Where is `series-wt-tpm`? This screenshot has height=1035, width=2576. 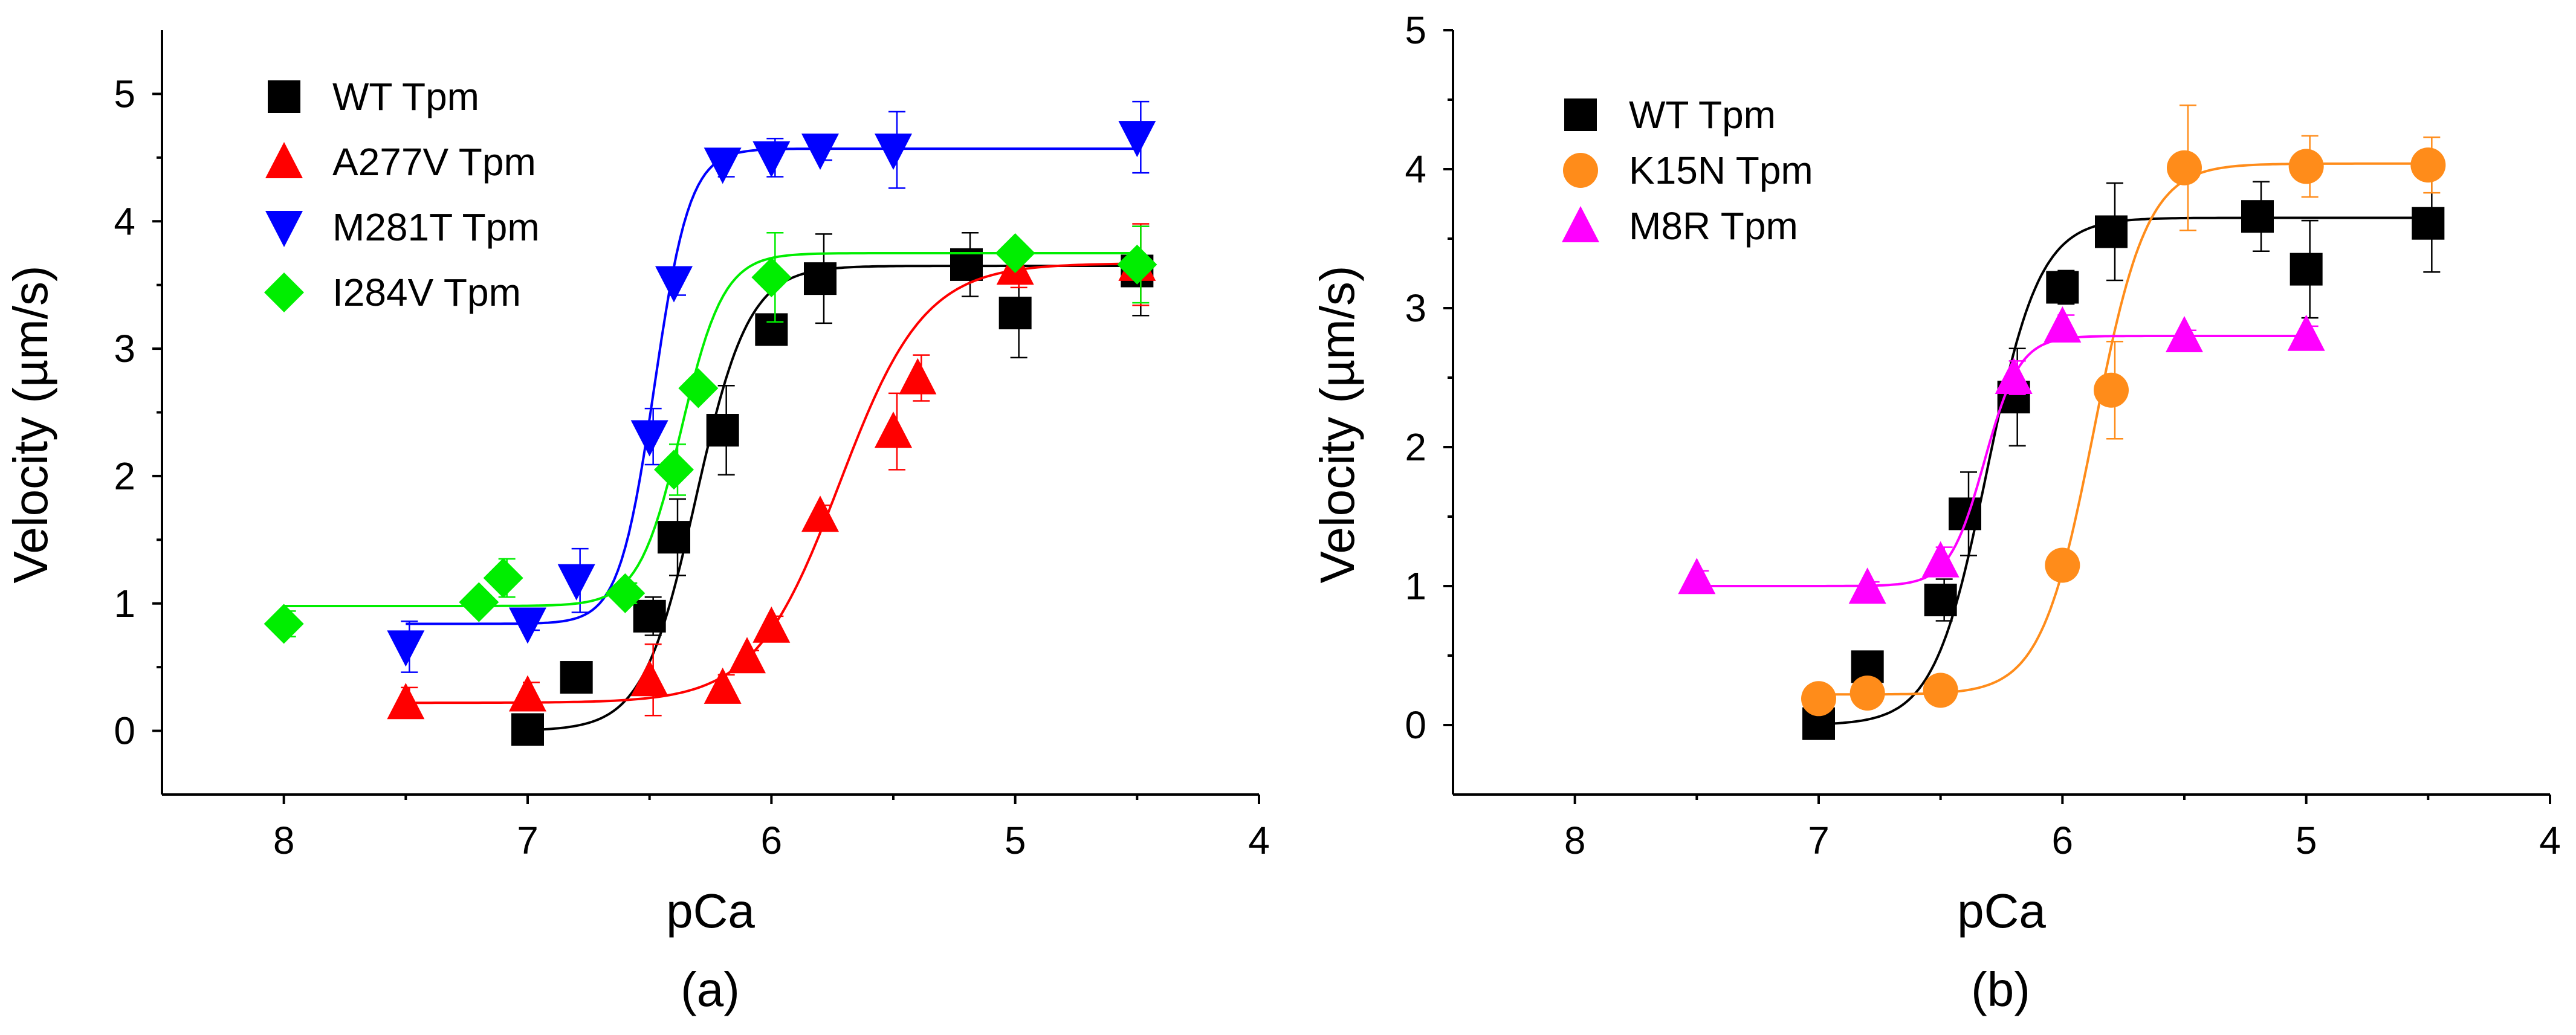
series-wt-tpm is located at coordinates (832, 486).